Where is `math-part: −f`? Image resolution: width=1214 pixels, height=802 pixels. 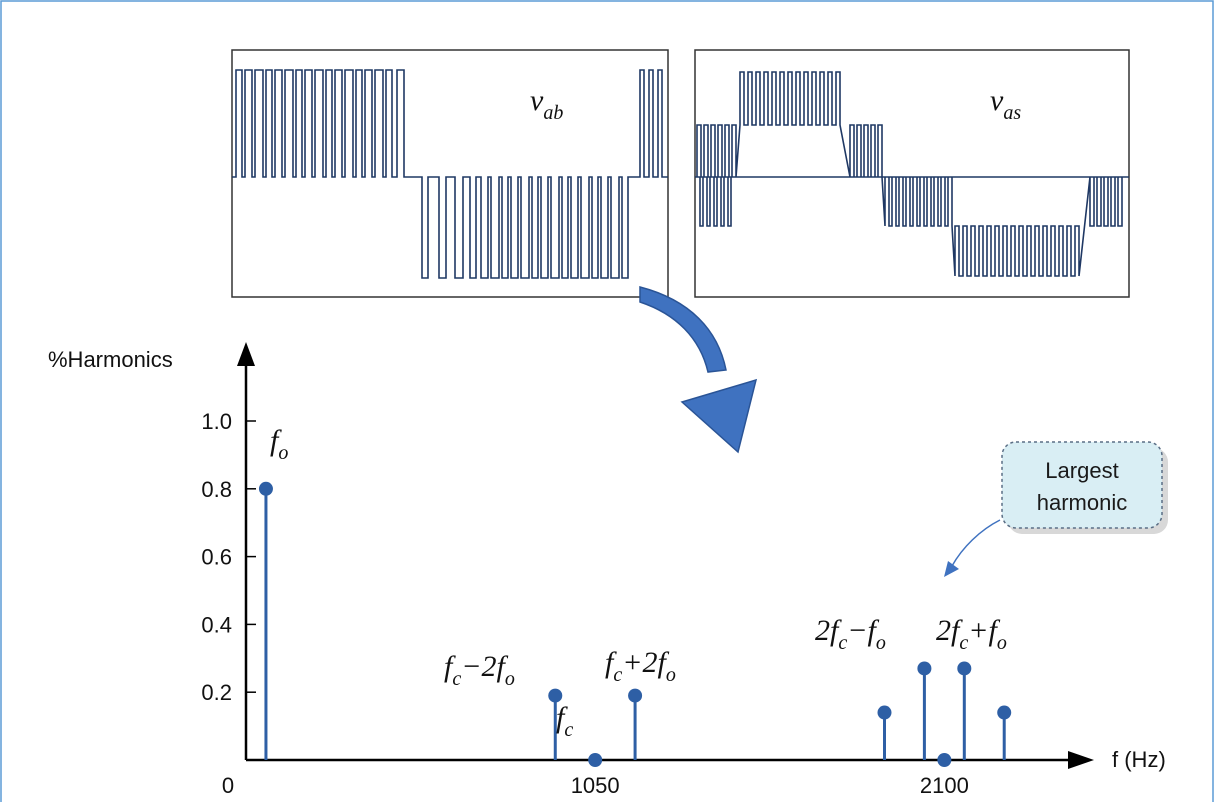
math-part: −f is located at coordinates (863, 630).